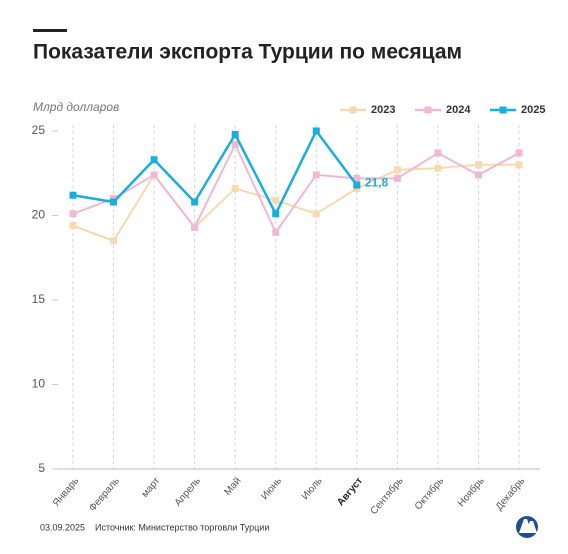 The width and height of the screenshot is (568, 554). What do you see at coordinates (39, 384) in the screenshot?
I see `y-tick-label: 10` at bounding box center [39, 384].